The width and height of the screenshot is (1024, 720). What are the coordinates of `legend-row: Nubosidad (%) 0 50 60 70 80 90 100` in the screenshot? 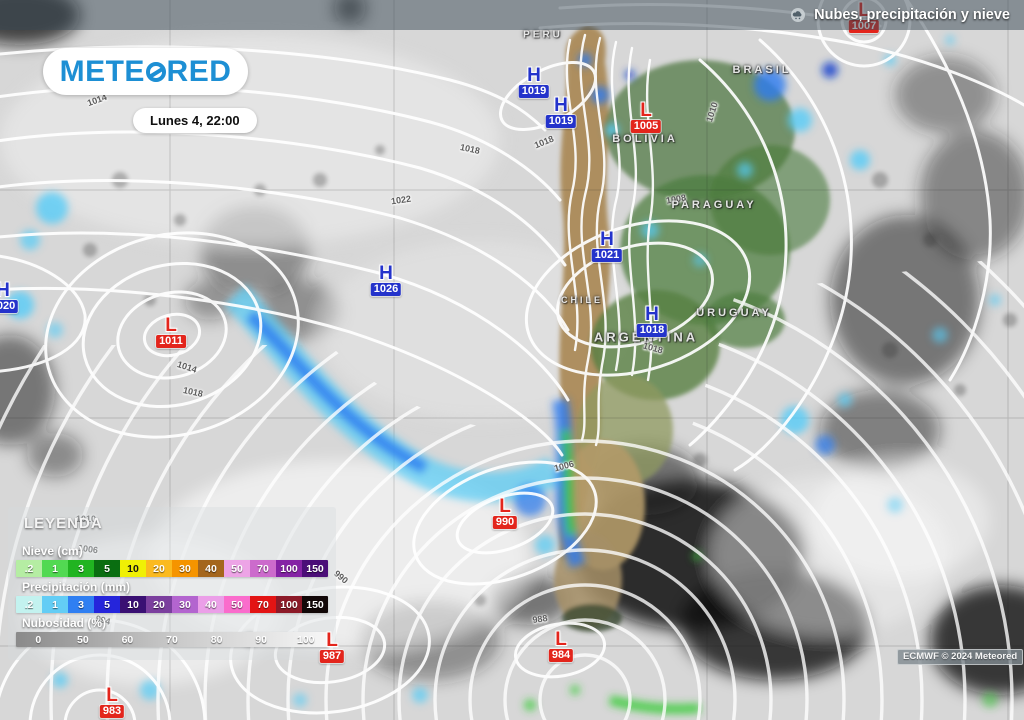 It's located at (172, 631).